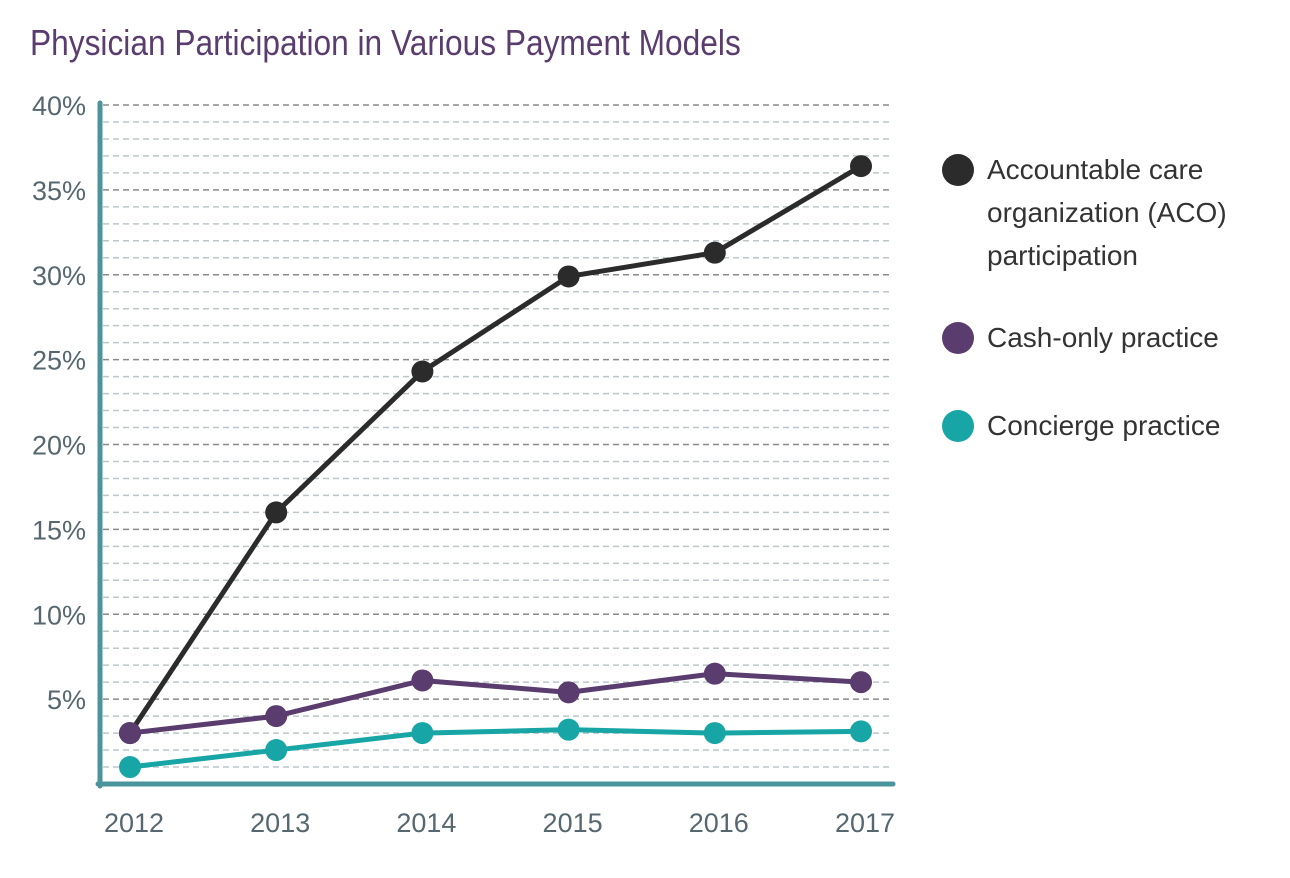 The image size is (1290, 878). Describe the element at coordinates (865, 823) in the screenshot. I see `x-tick-label: 2017` at that location.